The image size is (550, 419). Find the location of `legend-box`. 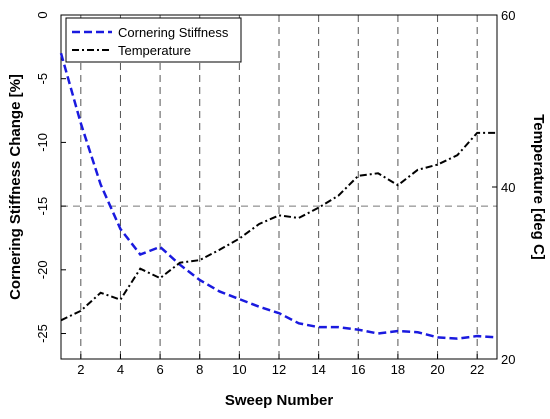

legend-box is located at coordinates (153, 40).